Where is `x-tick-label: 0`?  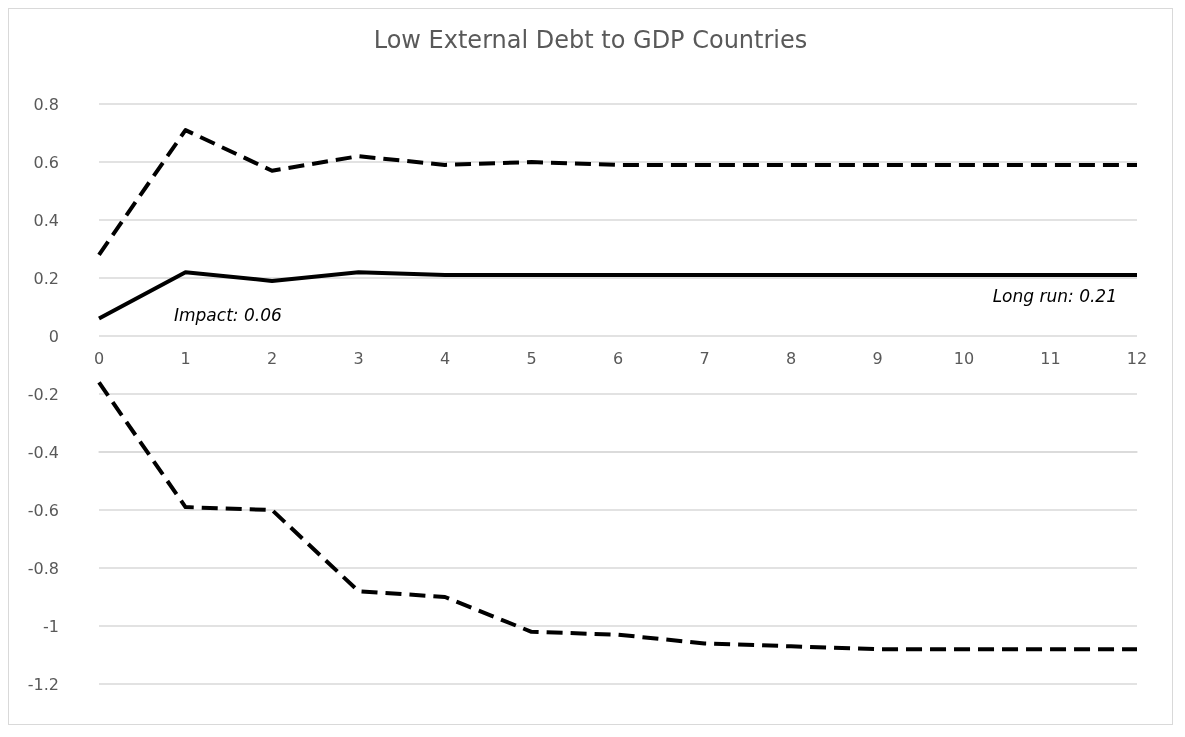 x-tick-label: 0 is located at coordinates (99, 358).